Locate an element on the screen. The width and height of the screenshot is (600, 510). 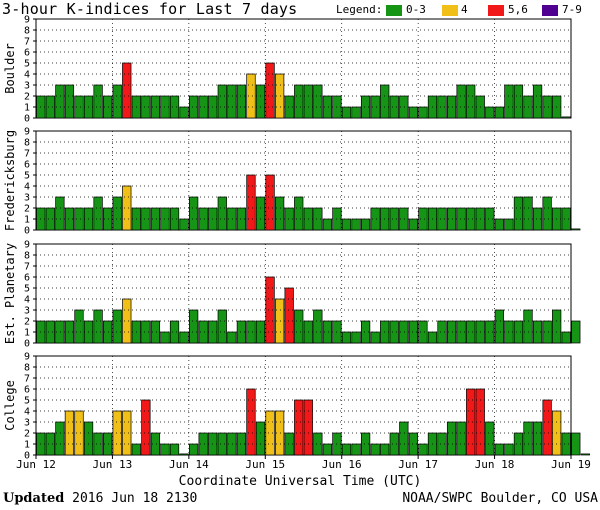
ytick-label-fredericksburg: 3 is located at coordinates (27, 198).